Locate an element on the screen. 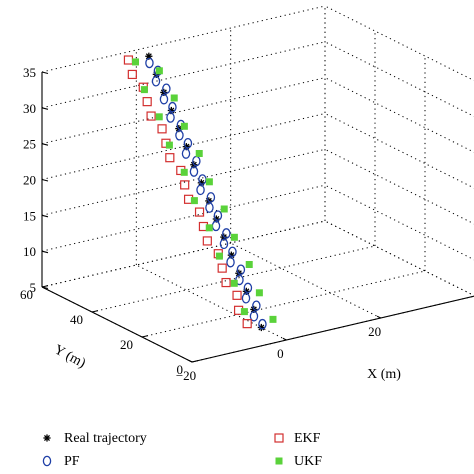  y-tick-label: 60 is located at coordinates (26, 294).